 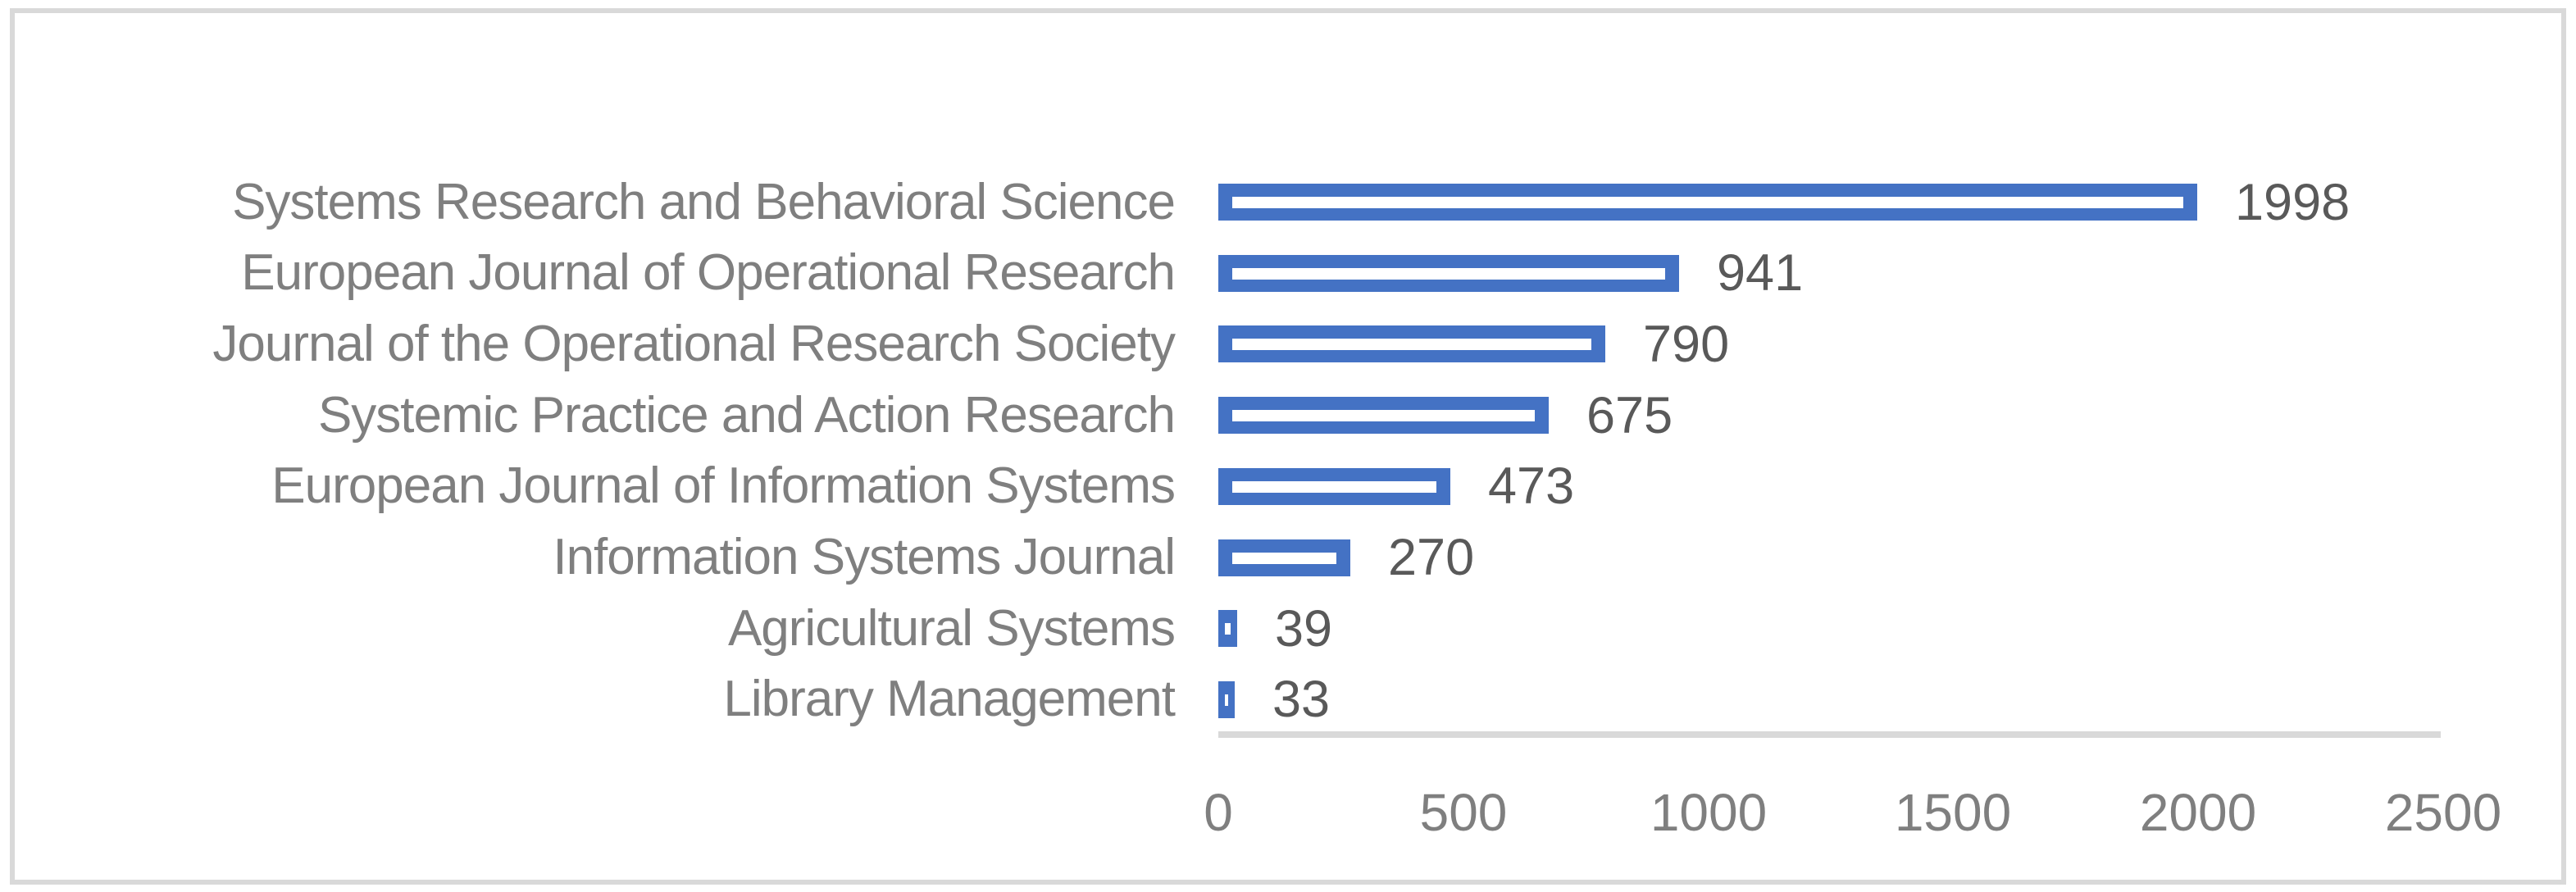 What do you see at coordinates (2198, 812) in the screenshot?
I see `x-axis-tick-label: 2000` at bounding box center [2198, 812].